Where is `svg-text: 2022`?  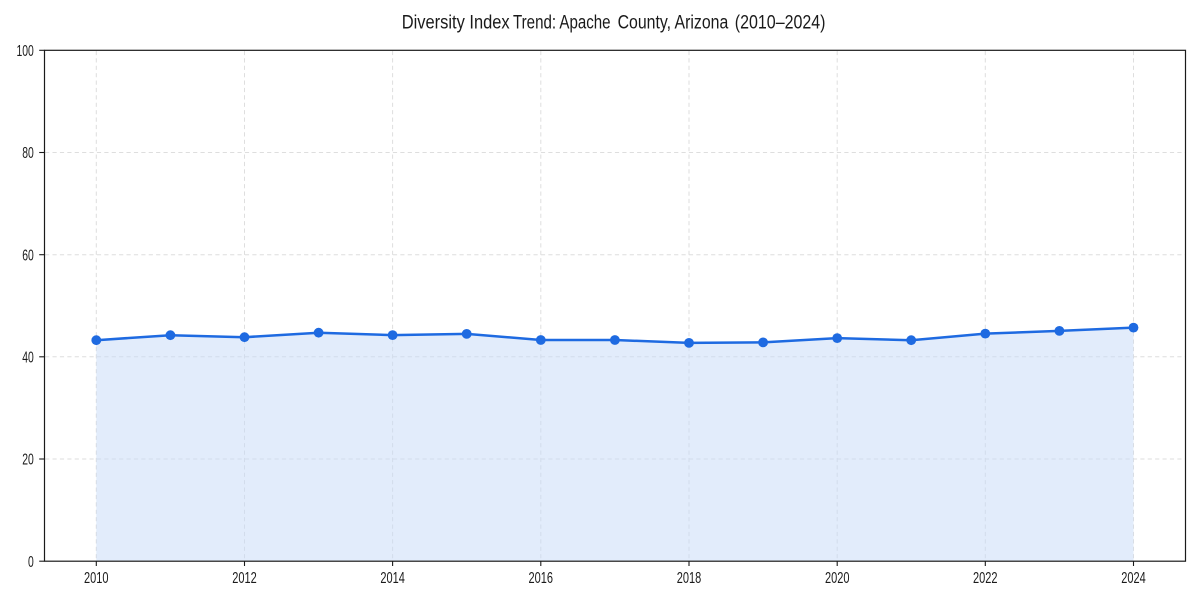 svg-text: 2022 is located at coordinates (985, 577).